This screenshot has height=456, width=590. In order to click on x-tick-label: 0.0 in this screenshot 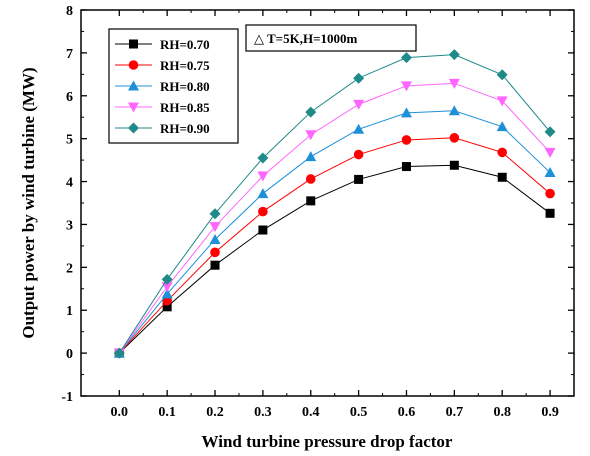, I will do `click(120, 412)`.